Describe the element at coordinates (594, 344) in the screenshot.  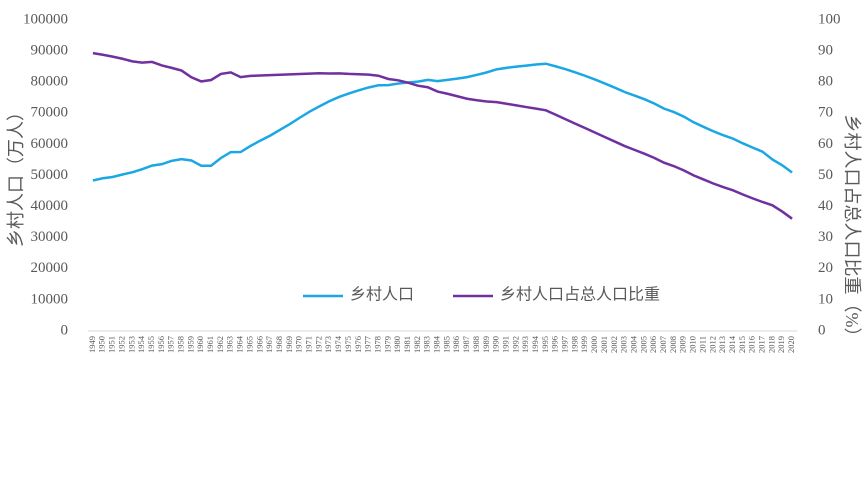
I see `x-tick-label: 2000` at that location.